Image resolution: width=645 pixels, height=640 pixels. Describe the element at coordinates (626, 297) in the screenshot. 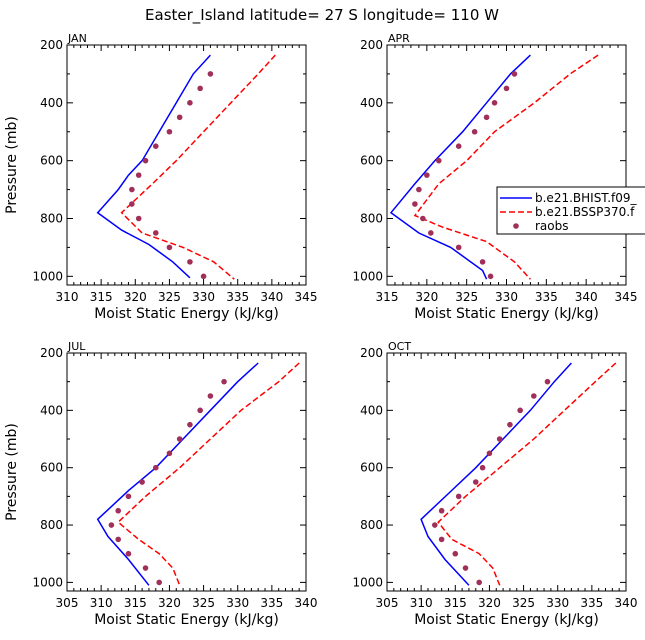

I see `x-tick-label: 345` at that location.